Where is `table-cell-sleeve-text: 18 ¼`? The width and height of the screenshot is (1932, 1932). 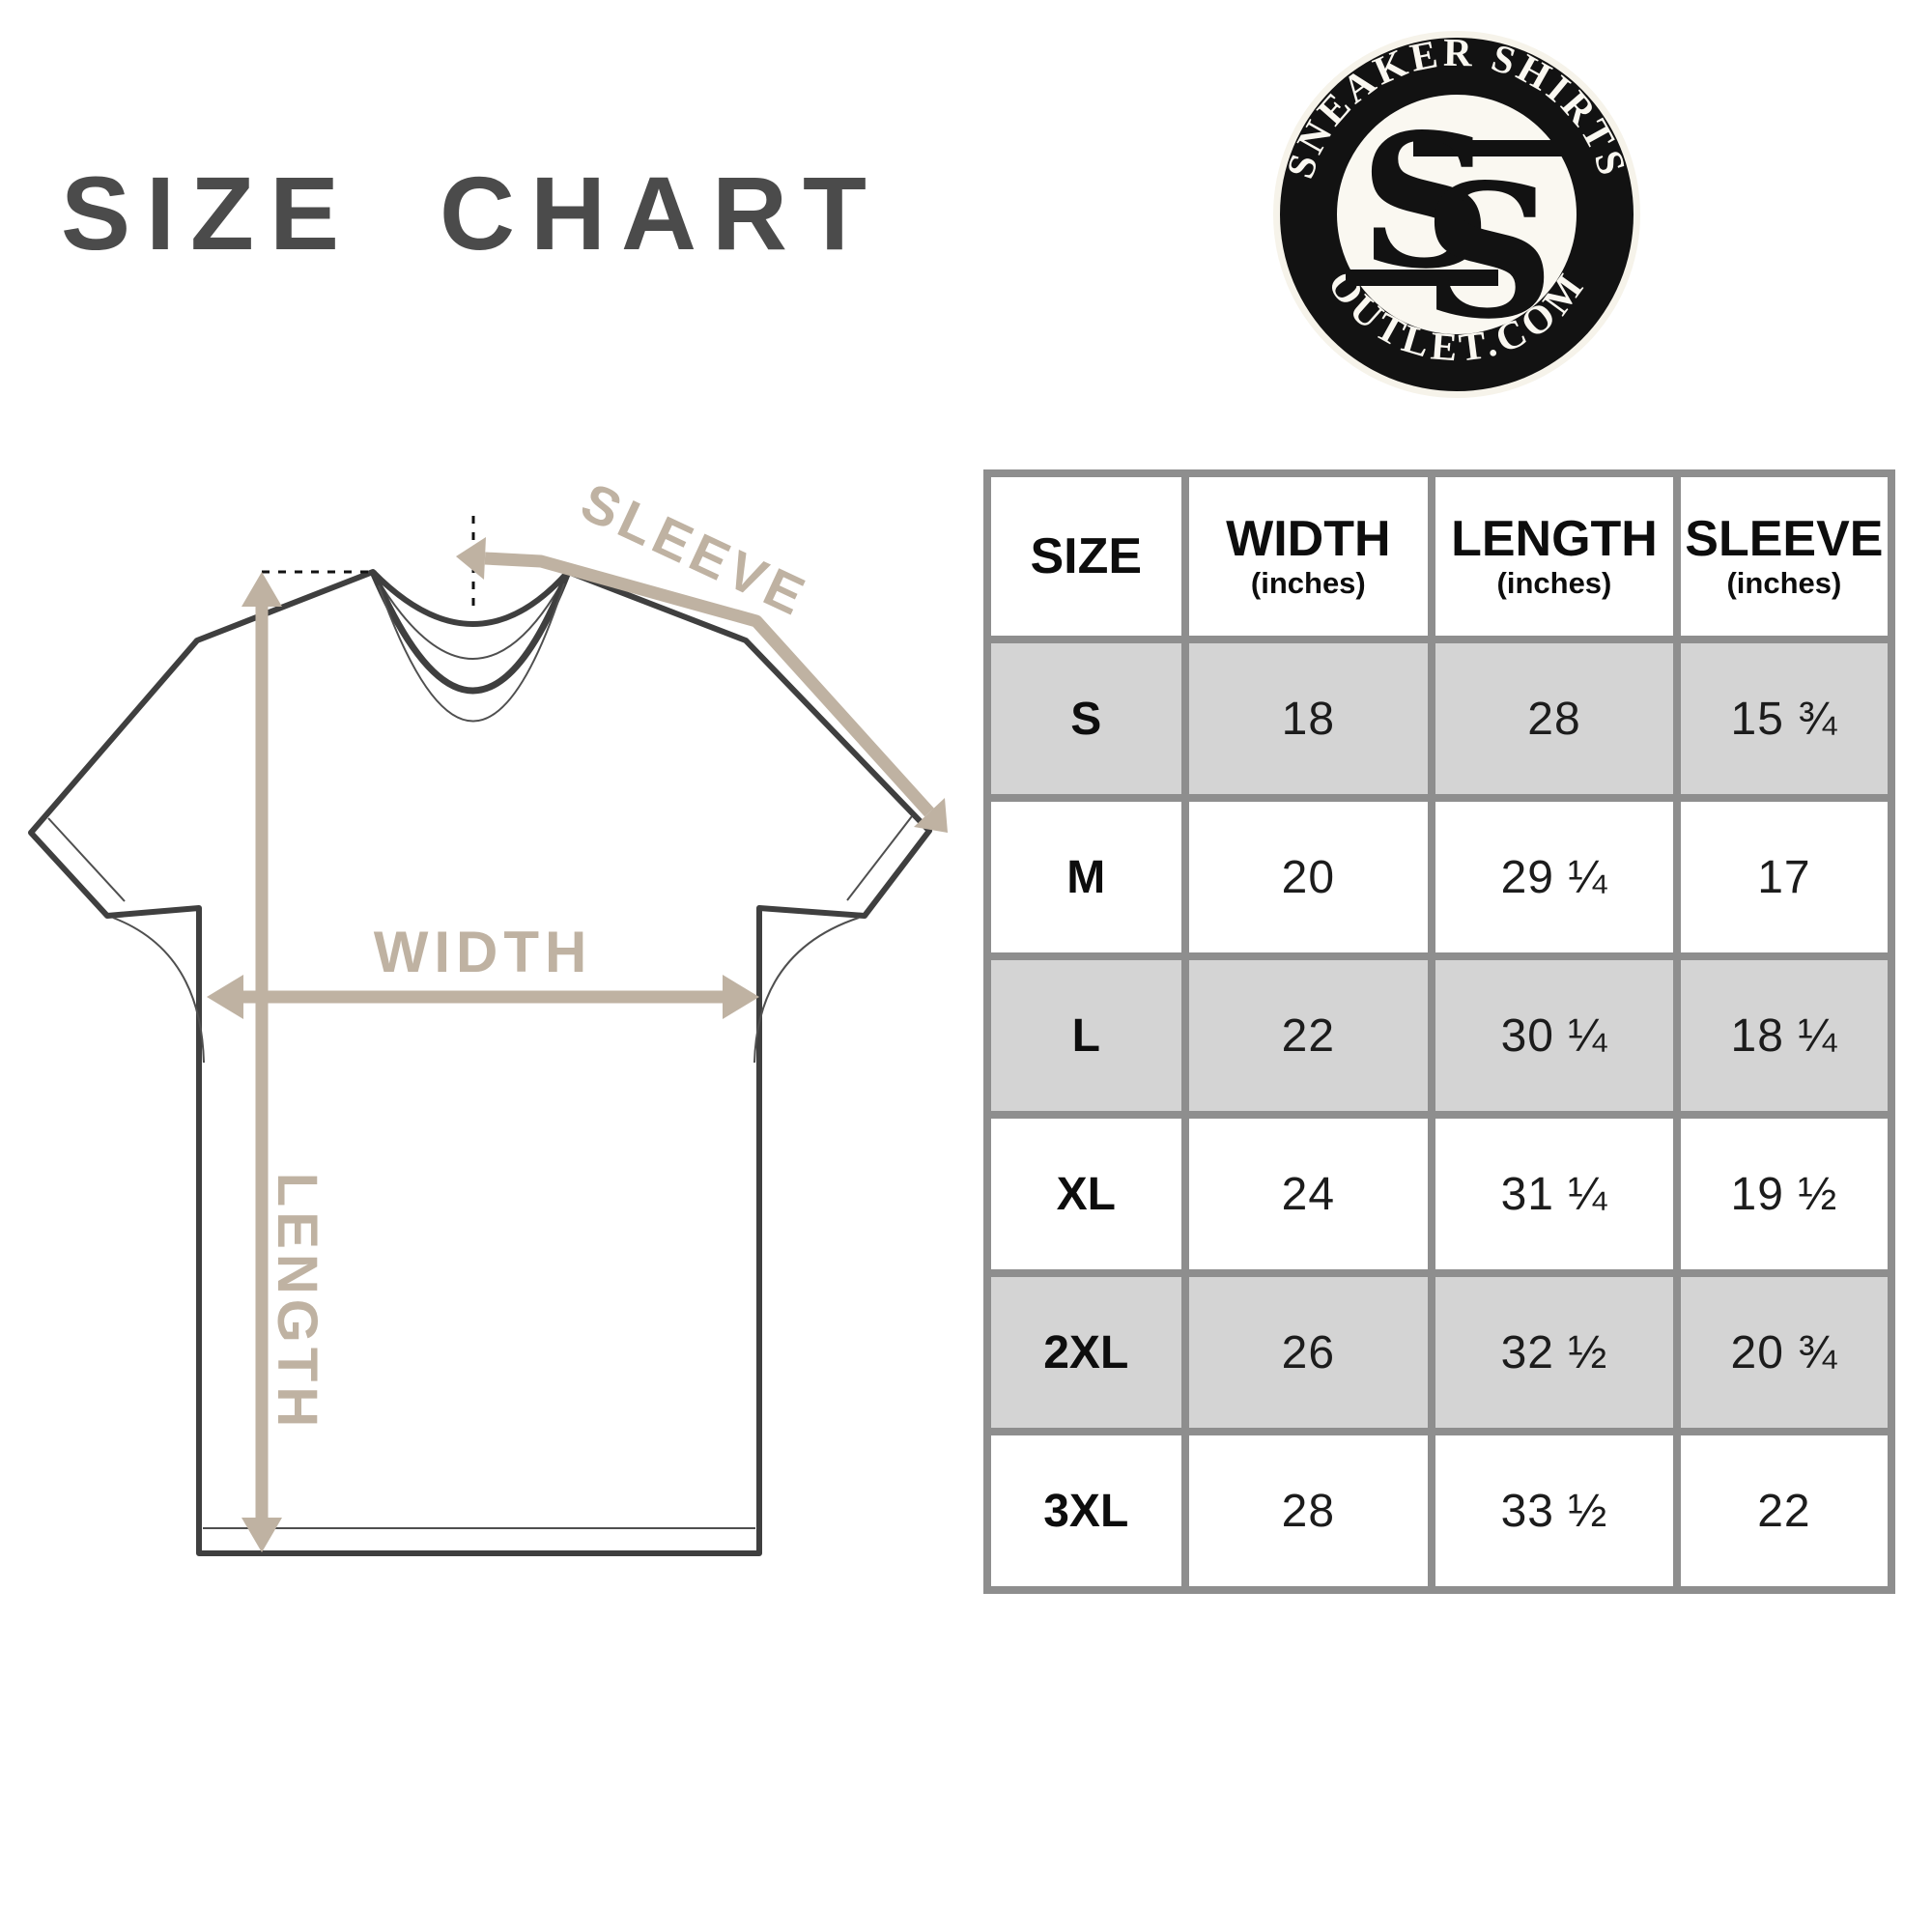
table-cell-sleeve-text: 18 ¼ is located at coordinates (1784, 1035).